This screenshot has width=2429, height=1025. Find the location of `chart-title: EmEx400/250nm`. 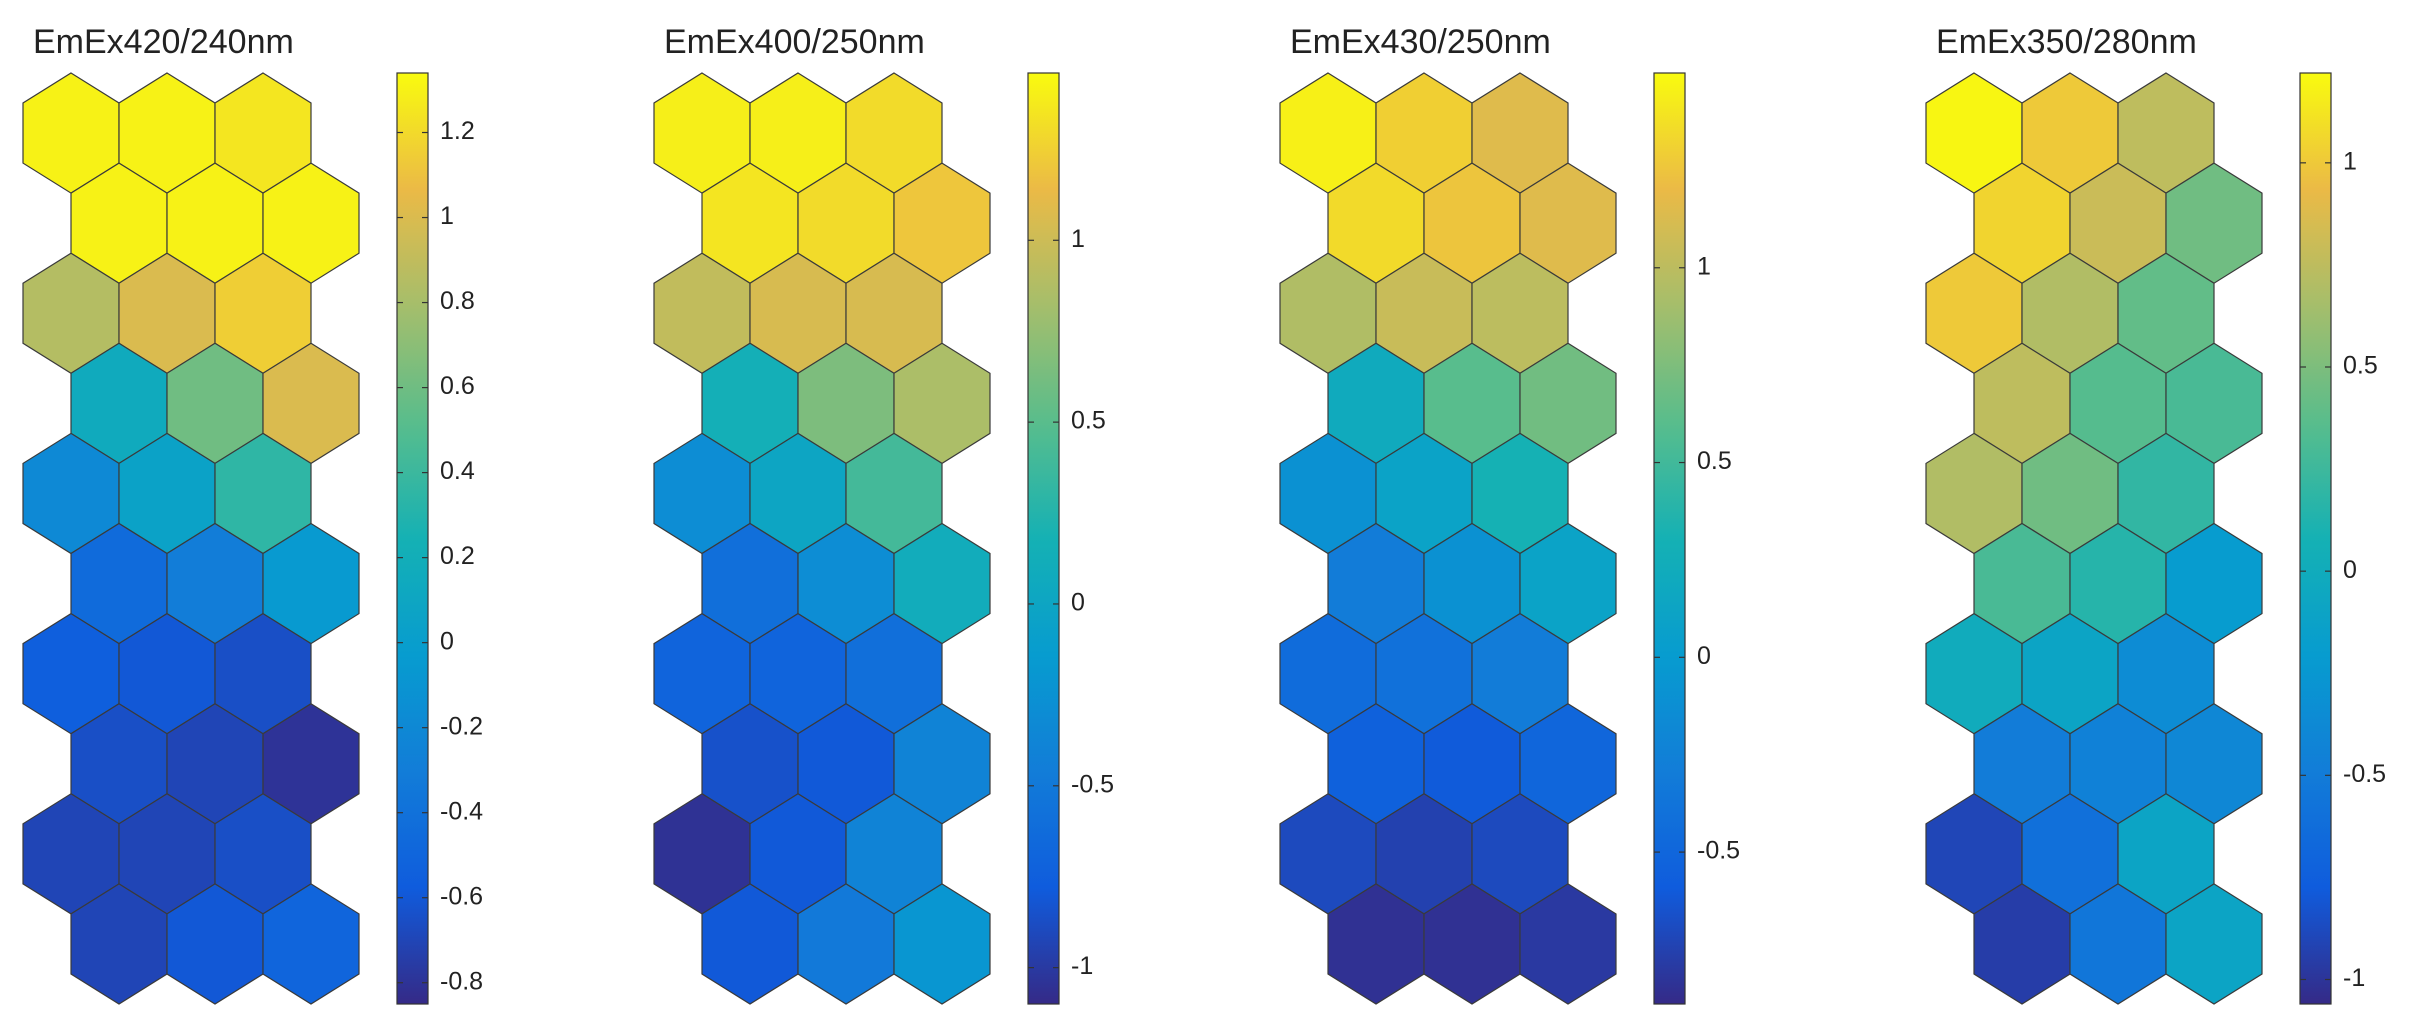

chart-title: EmEx400/250nm is located at coordinates (794, 42).